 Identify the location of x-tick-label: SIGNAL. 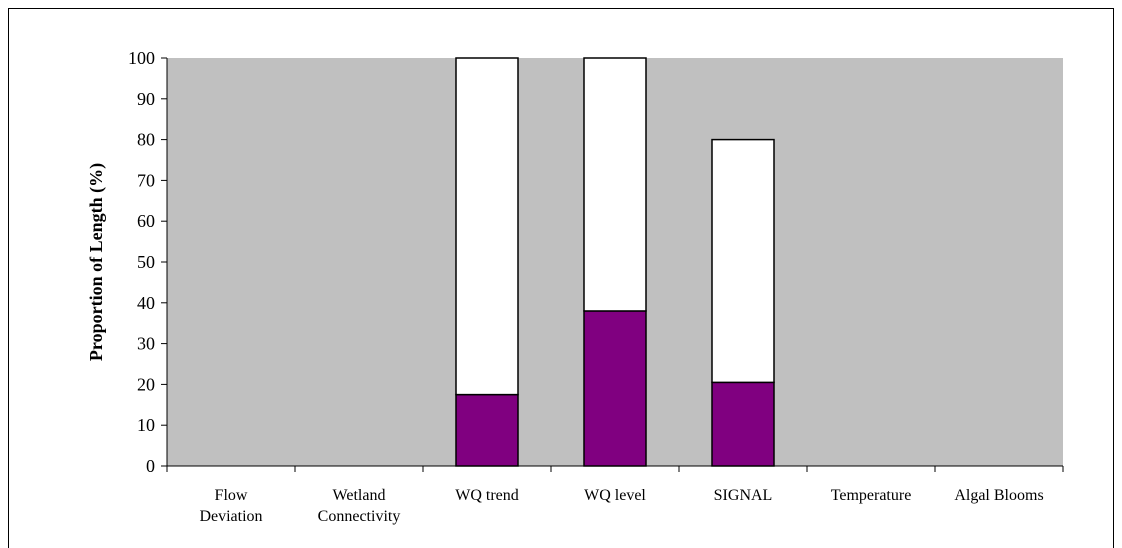
(743, 495).